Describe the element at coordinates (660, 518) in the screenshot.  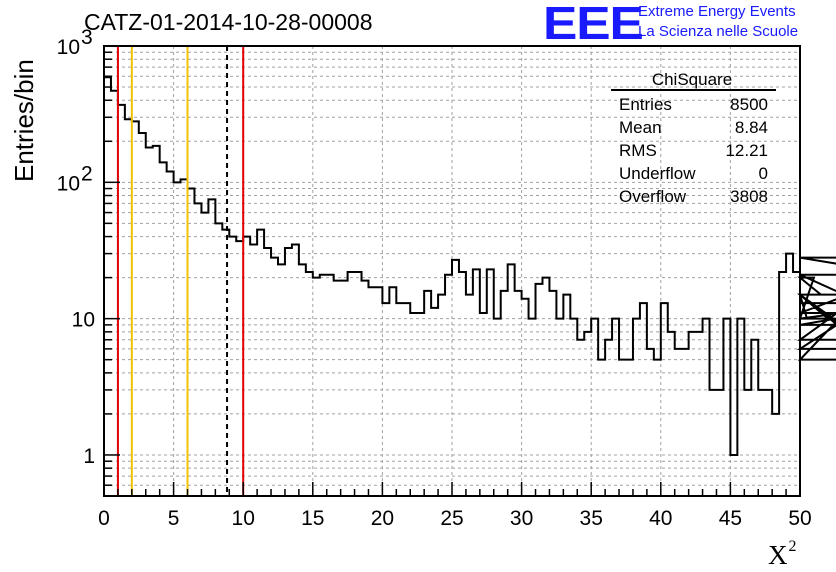
I see `x-tick-label: 40` at that location.